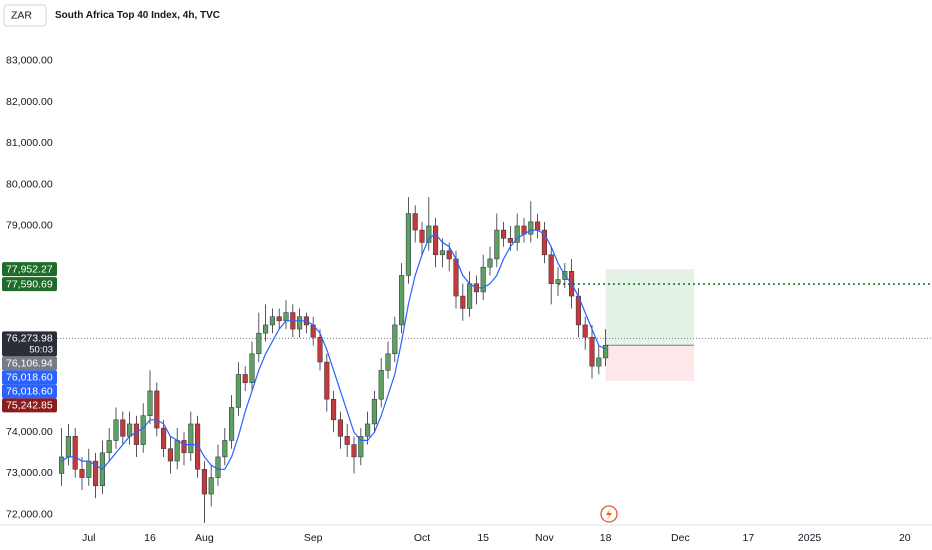 The image size is (932, 550). I want to click on x-tick-label: Jul, so click(88, 538).